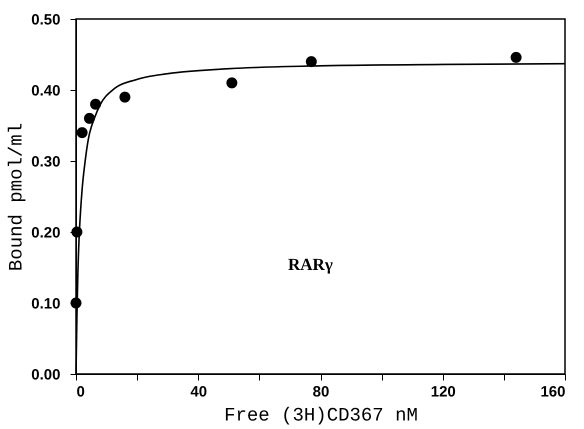  What do you see at coordinates (45, 375) in the screenshot?
I see `y-tick-label: 0.00` at bounding box center [45, 375].